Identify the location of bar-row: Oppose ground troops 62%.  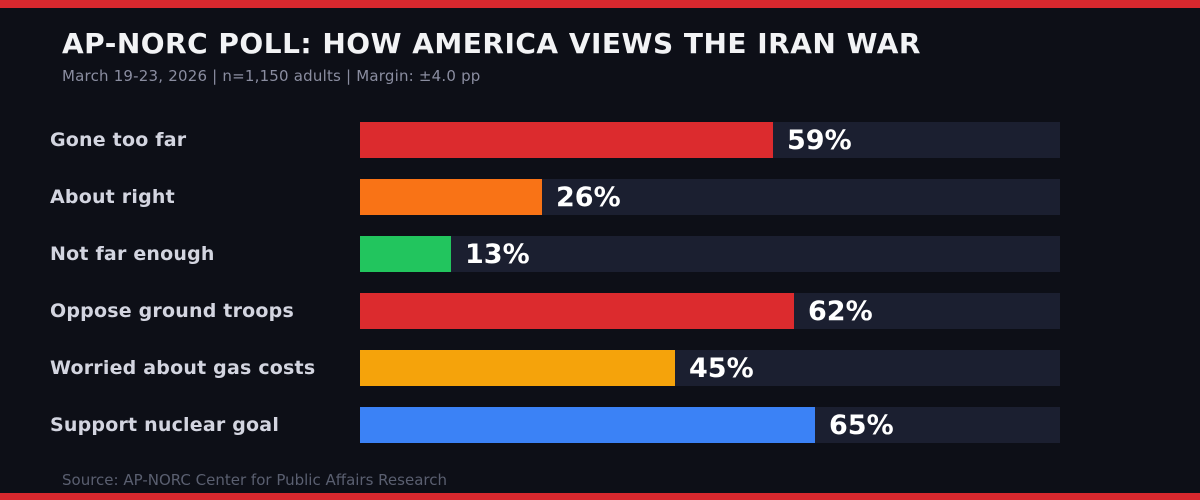
(600, 311).